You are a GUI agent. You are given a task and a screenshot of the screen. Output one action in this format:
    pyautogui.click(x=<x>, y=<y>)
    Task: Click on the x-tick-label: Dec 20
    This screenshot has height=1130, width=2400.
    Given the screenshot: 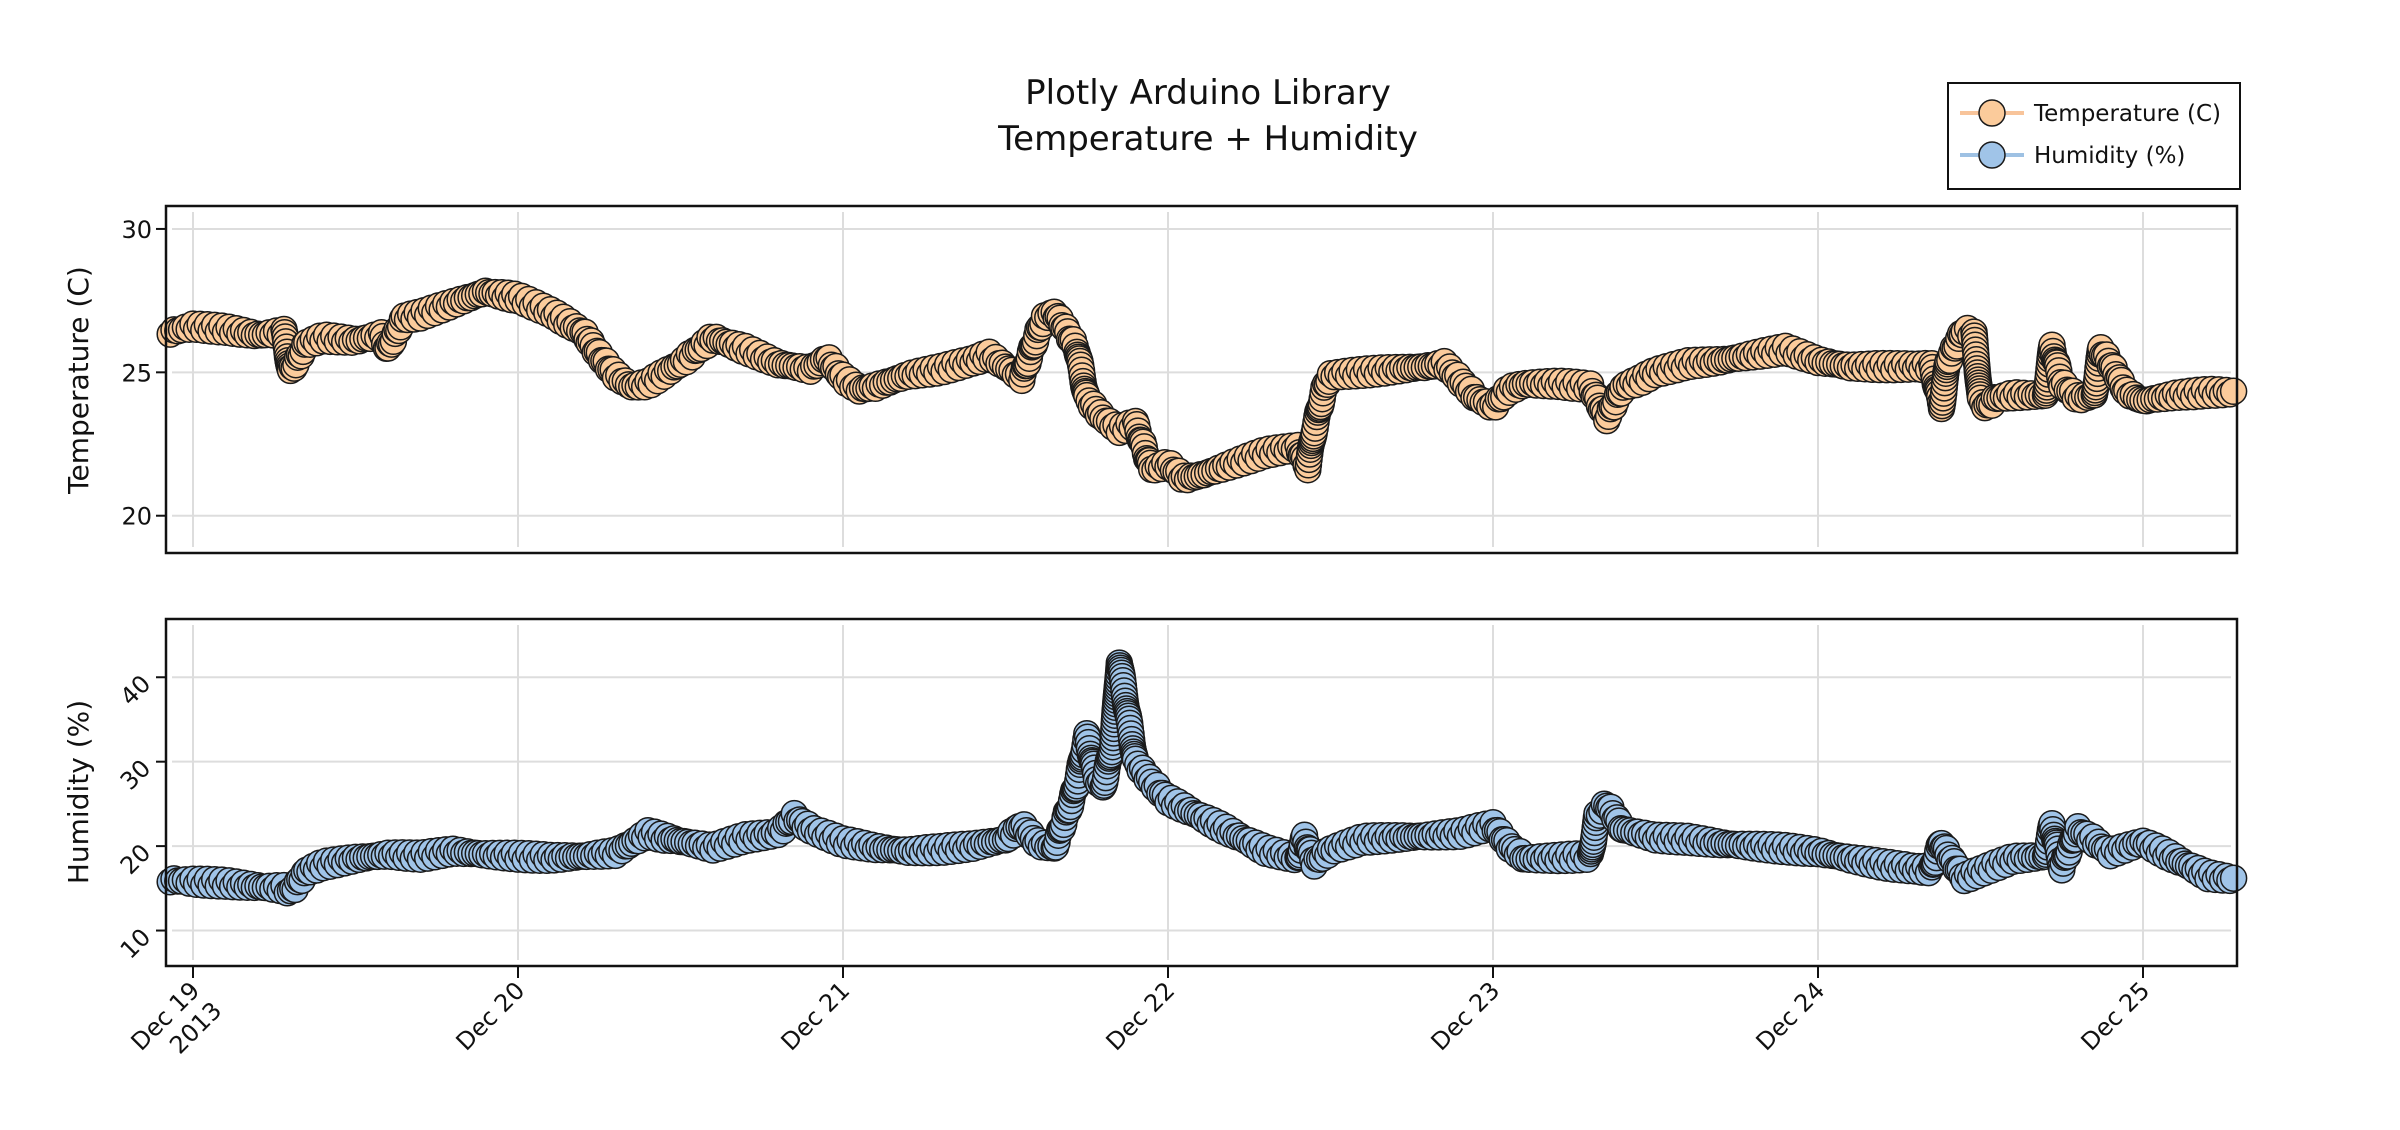 What is the action you would take?
    pyautogui.click(x=491, y=1016)
    